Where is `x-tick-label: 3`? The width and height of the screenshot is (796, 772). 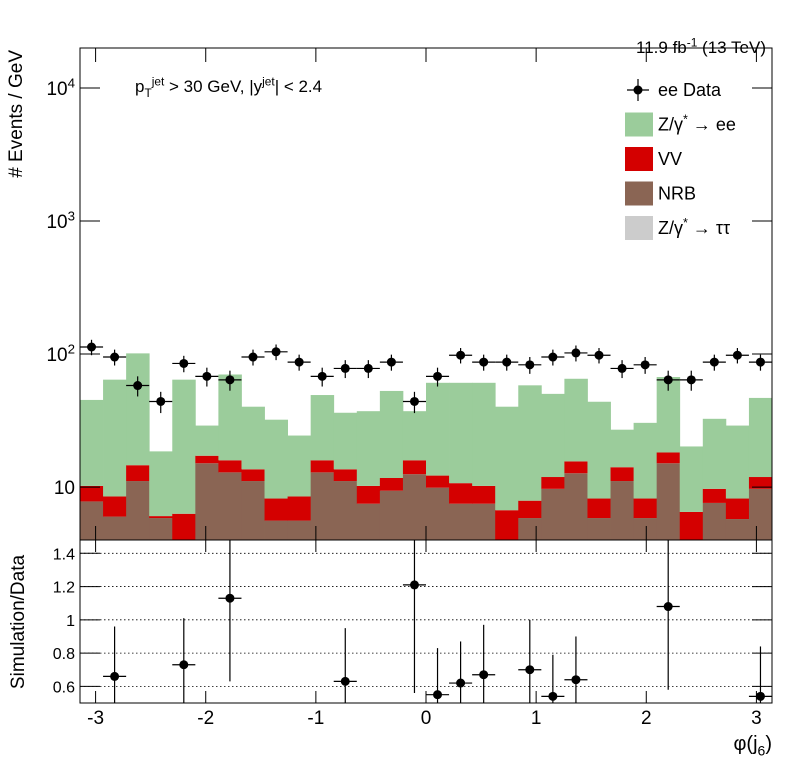 x-tick-label: 3 is located at coordinates (756, 718).